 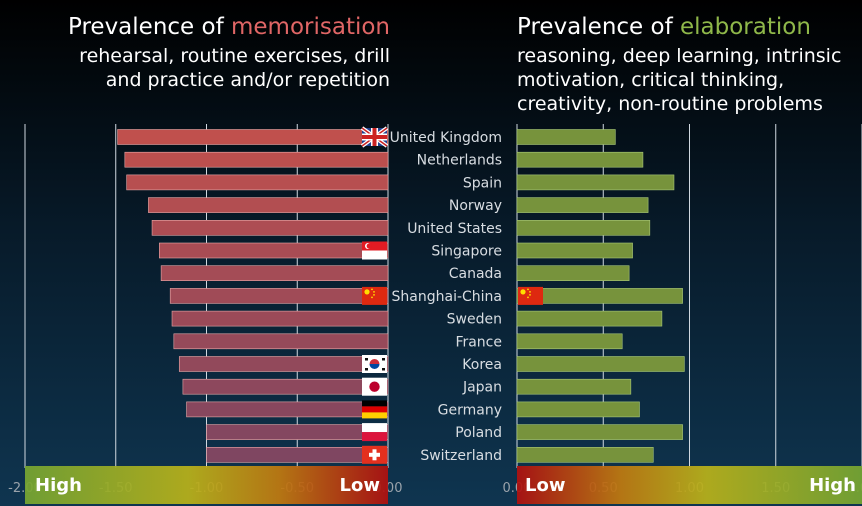 I want to click on country-label: Shanghai-China, so click(x=447, y=297).